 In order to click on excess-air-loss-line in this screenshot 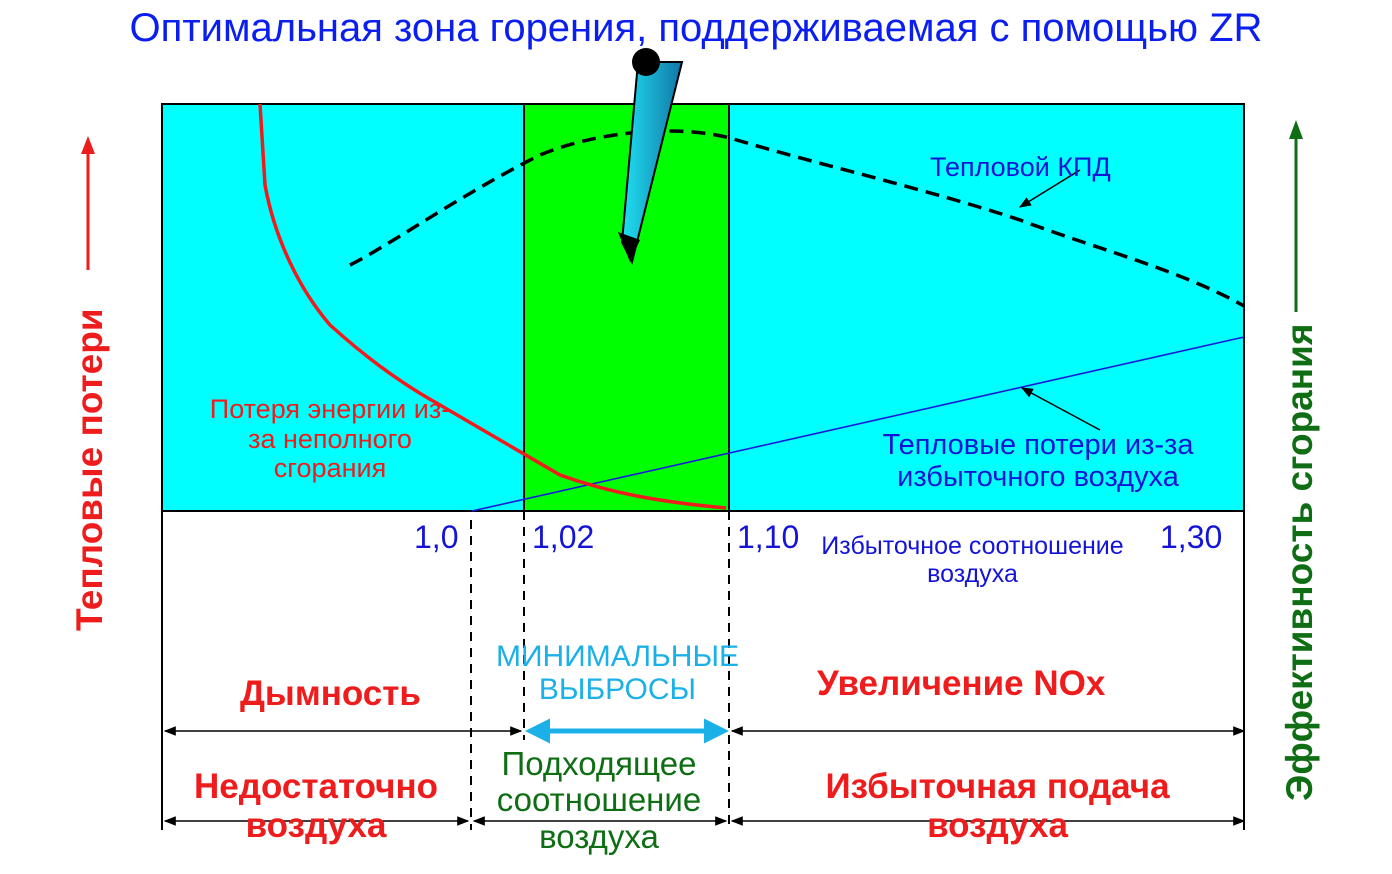, I will do `click(858, 424)`.